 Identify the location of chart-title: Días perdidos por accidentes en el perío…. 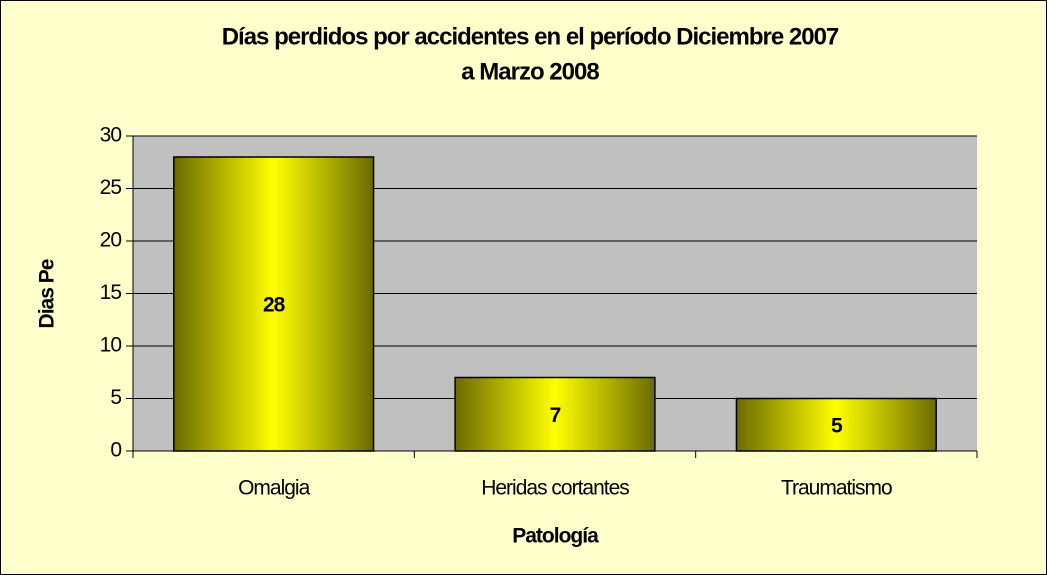
(530, 36).